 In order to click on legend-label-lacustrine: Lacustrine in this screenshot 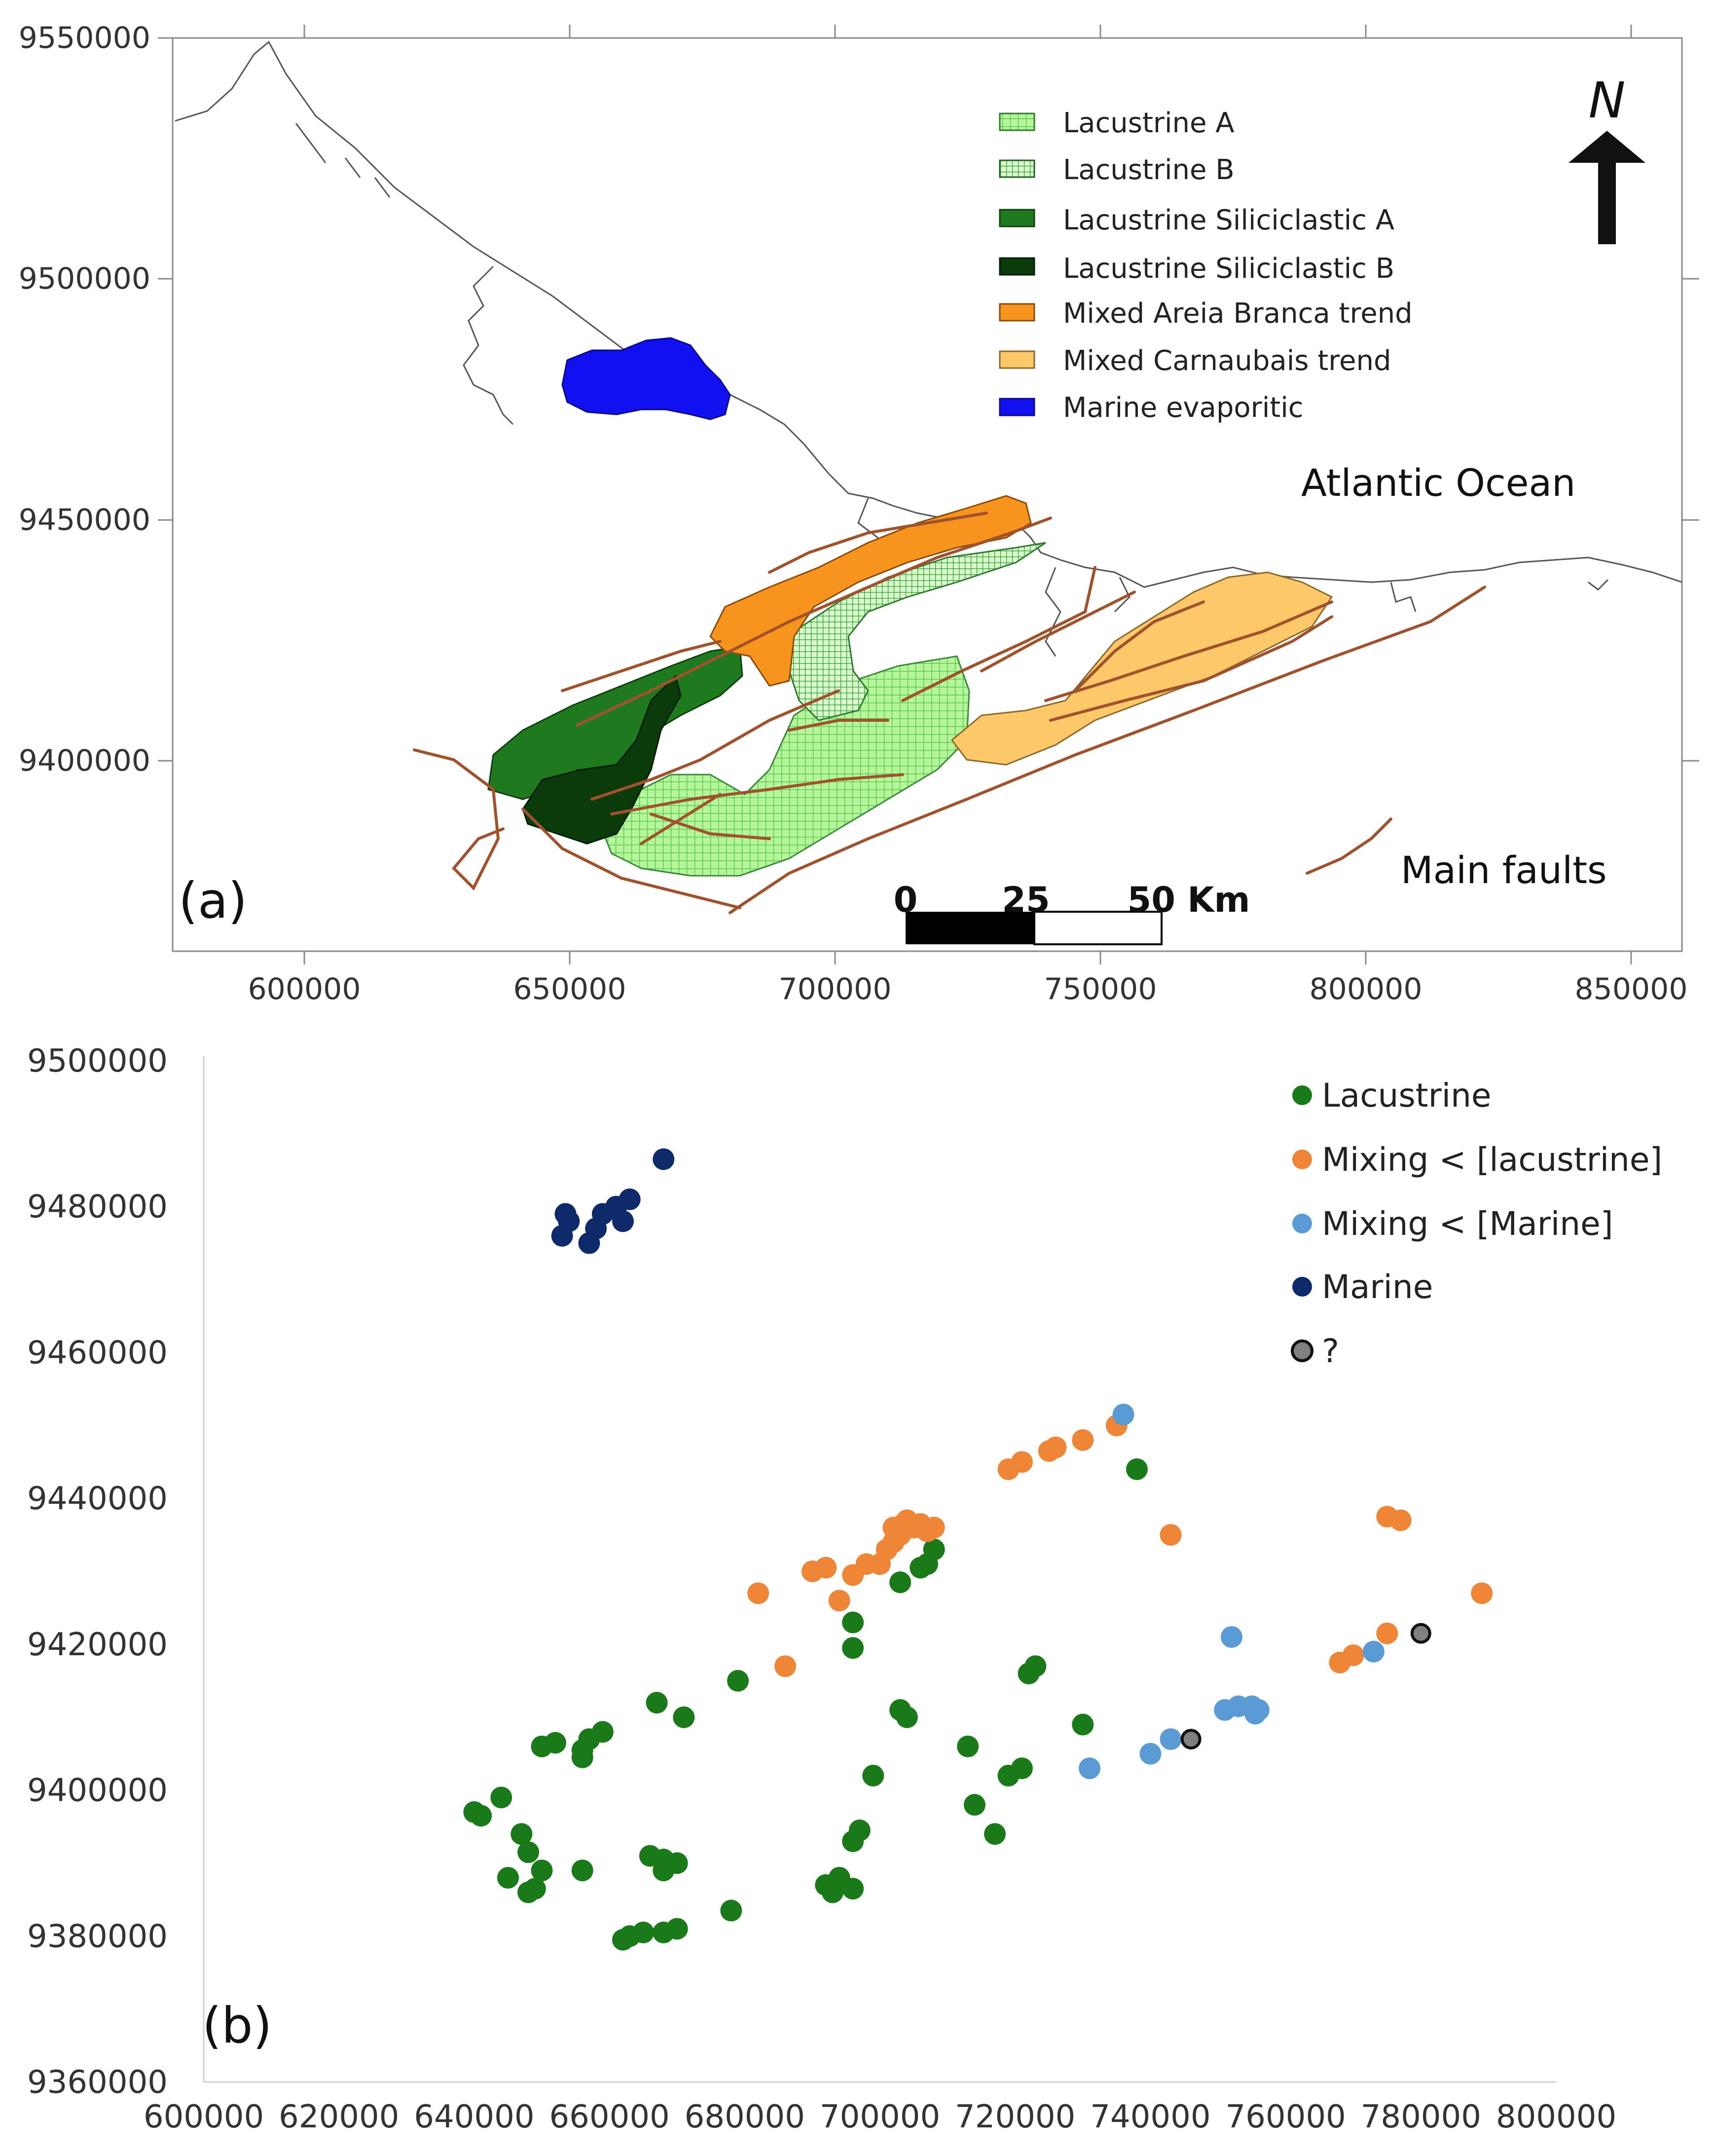, I will do `click(1407, 1096)`.